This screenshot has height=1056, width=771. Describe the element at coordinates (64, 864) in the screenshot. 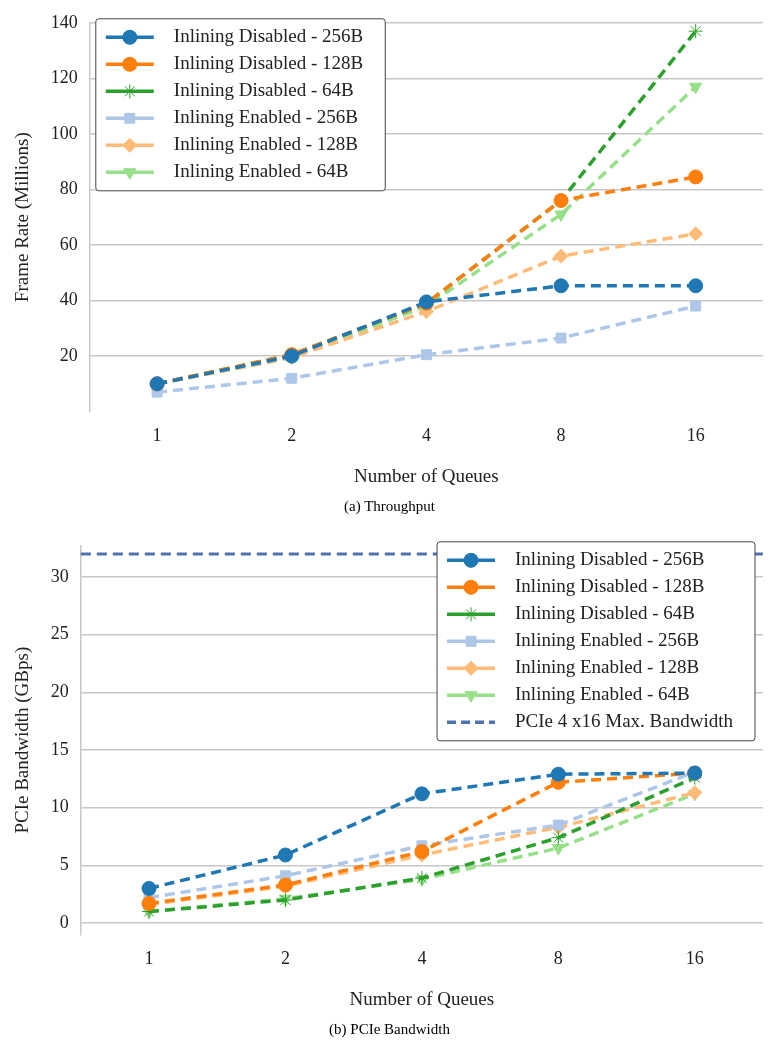

I see `y-tick-label: 5` at that location.